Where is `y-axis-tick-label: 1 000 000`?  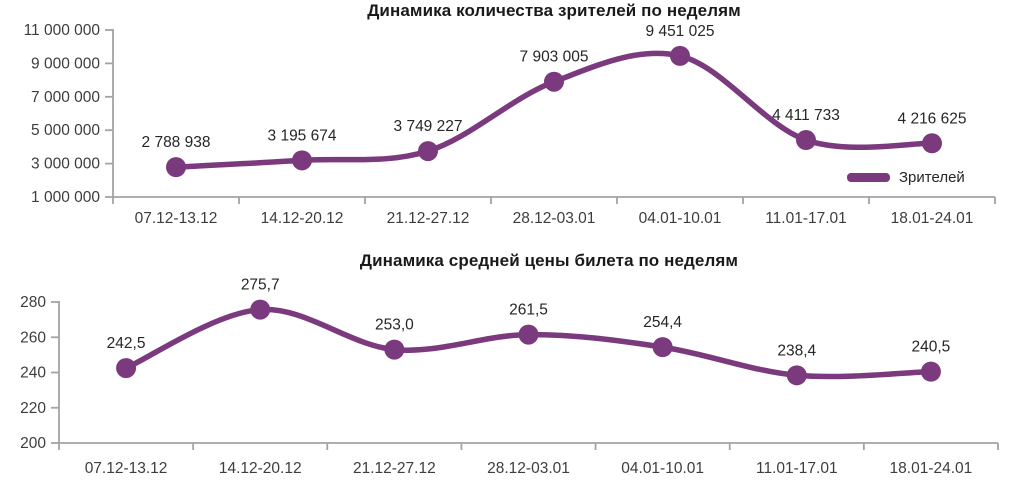 y-axis-tick-label: 1 000 000 is located at coordinates (65, 197).